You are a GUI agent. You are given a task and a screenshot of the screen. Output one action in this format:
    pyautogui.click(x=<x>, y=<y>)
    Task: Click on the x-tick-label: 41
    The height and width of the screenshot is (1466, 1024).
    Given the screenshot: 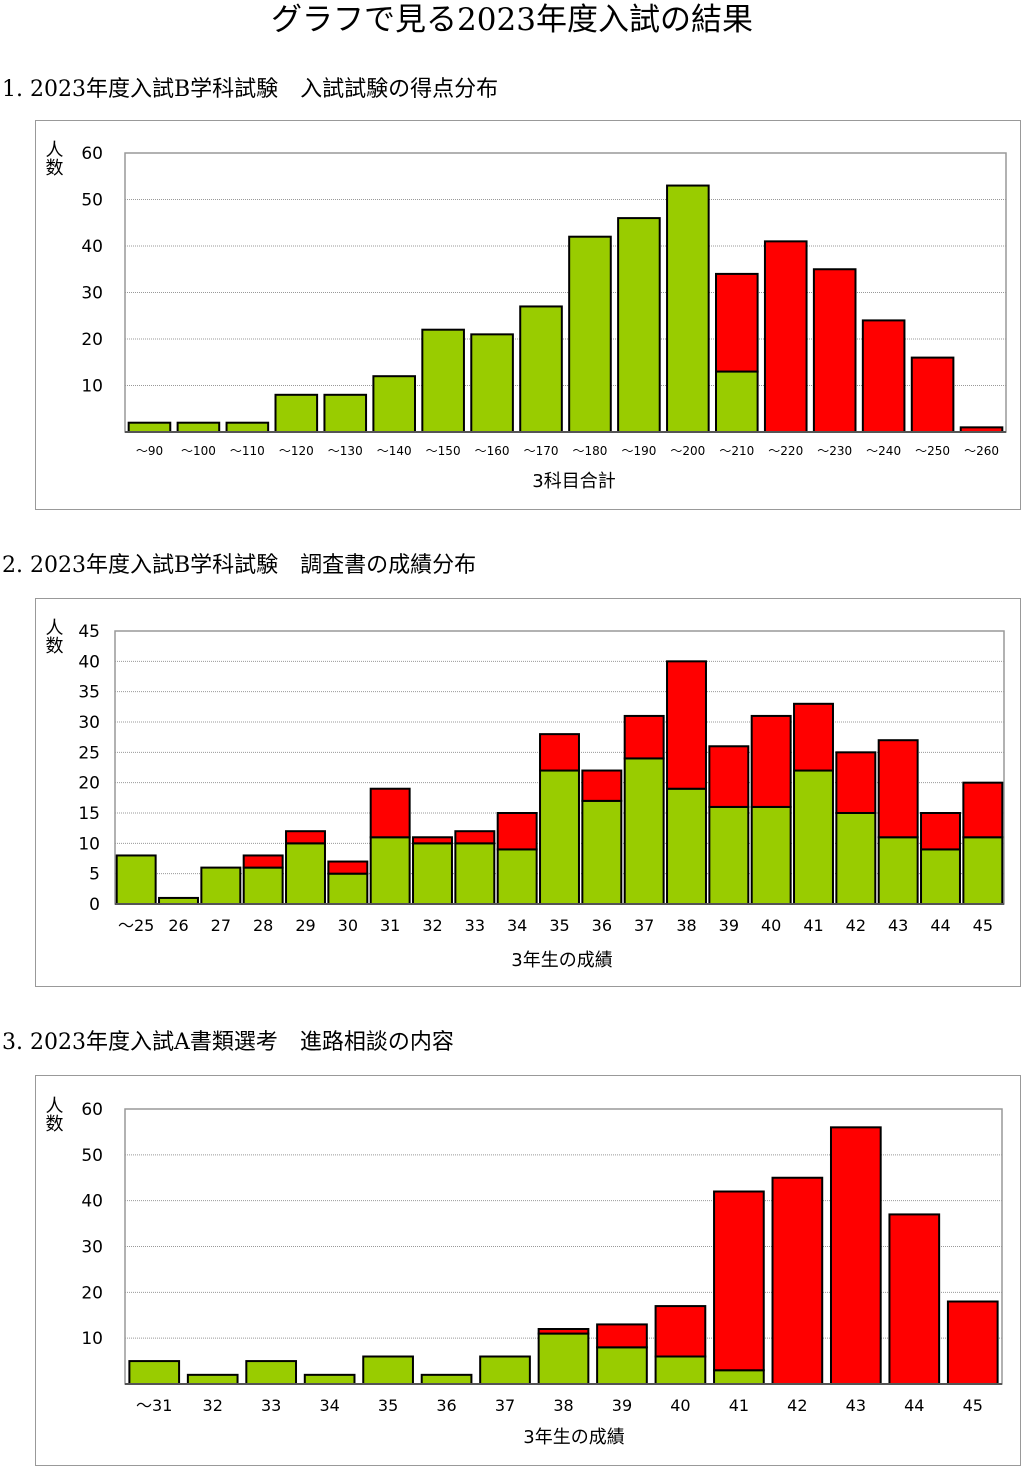 What is the action you would take?
    pyautogui.click(x=813, y=925)
    